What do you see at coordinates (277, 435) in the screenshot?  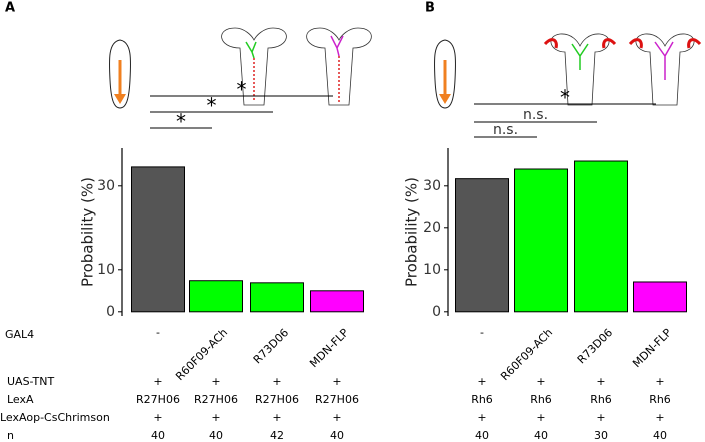 I see `table-cell: 42` at bounding box center [277, 435].